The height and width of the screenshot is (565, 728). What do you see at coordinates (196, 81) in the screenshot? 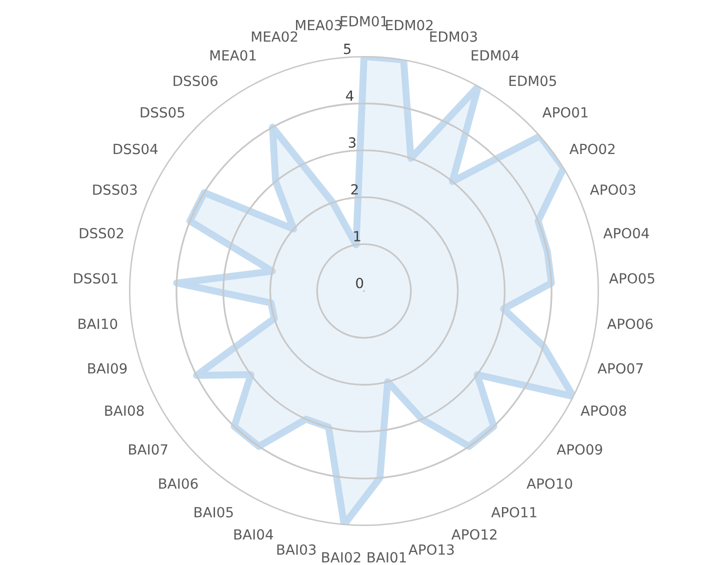
I see `spoke-label: DSS06` at bounding box center [196, 81].